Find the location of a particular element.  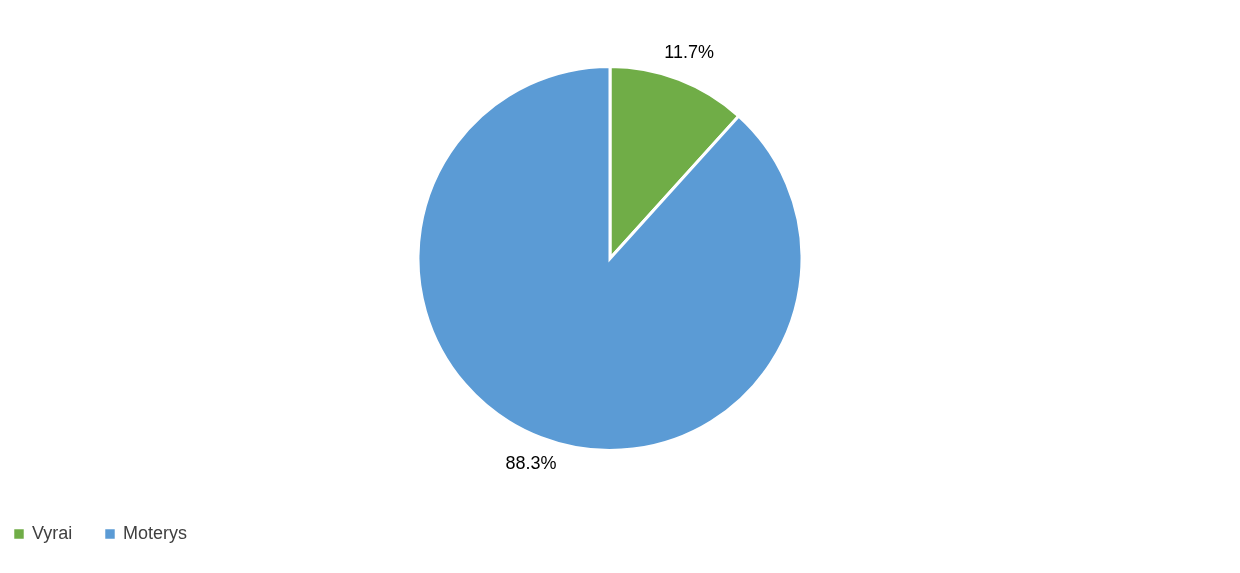

legend-label: Moterys is located at coordinates (155, 533).